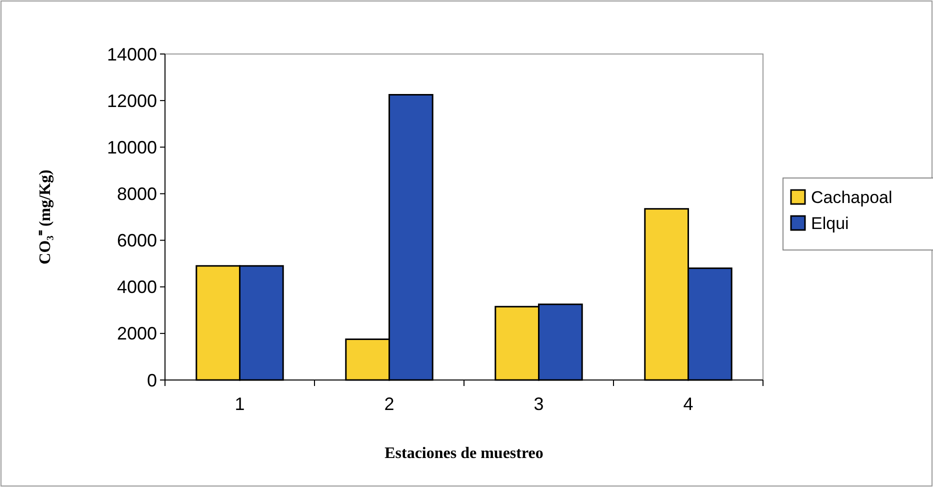 Image resolution: width=933 pixels, height=487 pixels. What do you see at coordinates (136, 240) in the screenshot?
I see `y-tick-label: 6000` at bounding box center [136, 240].